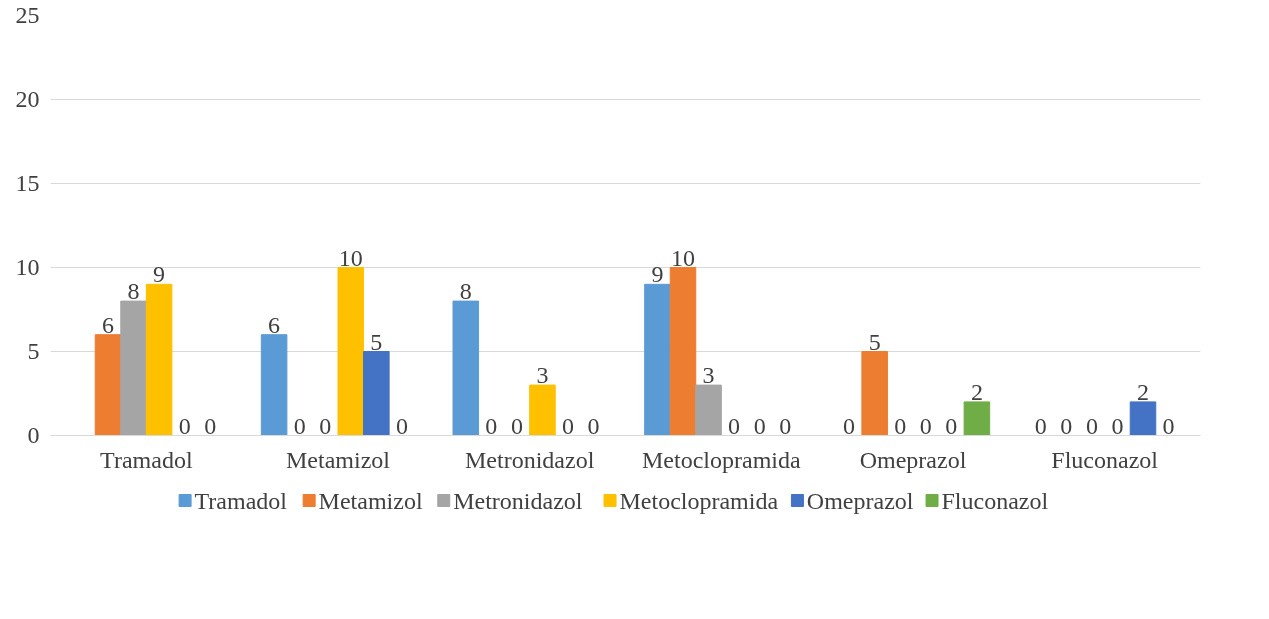  What do you see at coordinates (338, 459) in the screenshot?
I see `x-tick-label: Metamizol` at bounding box center [338, 459].